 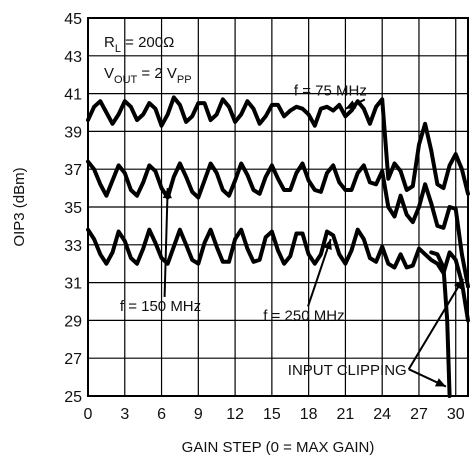 I want to click on y-tick-label: 39, so click(x=73, y=132).